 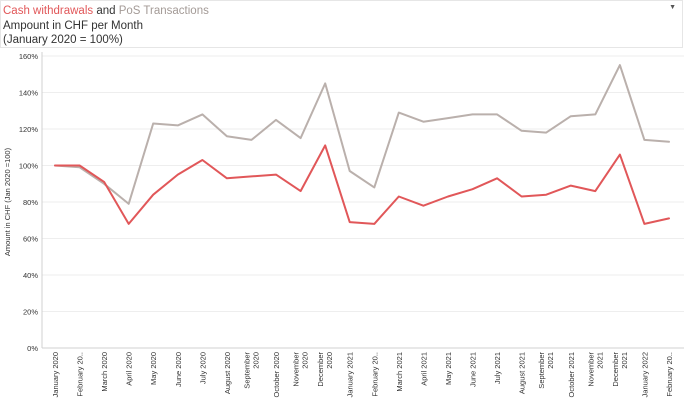 I want to click on x-tick-label: May 2021, so click(x=448, y=368).